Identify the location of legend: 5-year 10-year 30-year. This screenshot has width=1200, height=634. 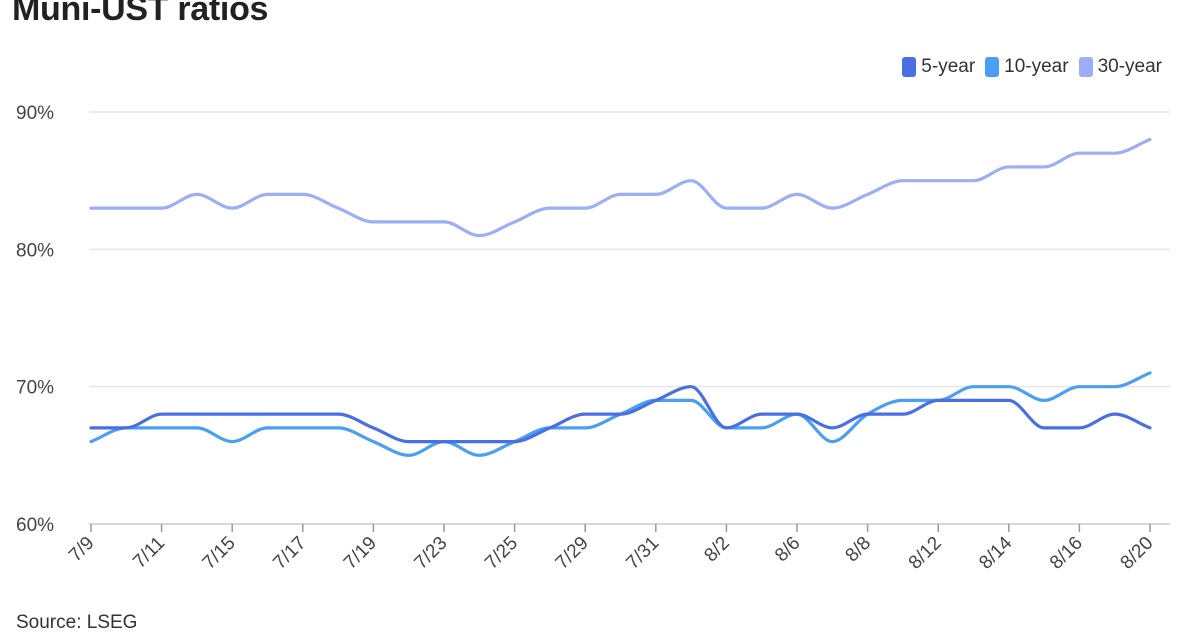
(1032, 67).